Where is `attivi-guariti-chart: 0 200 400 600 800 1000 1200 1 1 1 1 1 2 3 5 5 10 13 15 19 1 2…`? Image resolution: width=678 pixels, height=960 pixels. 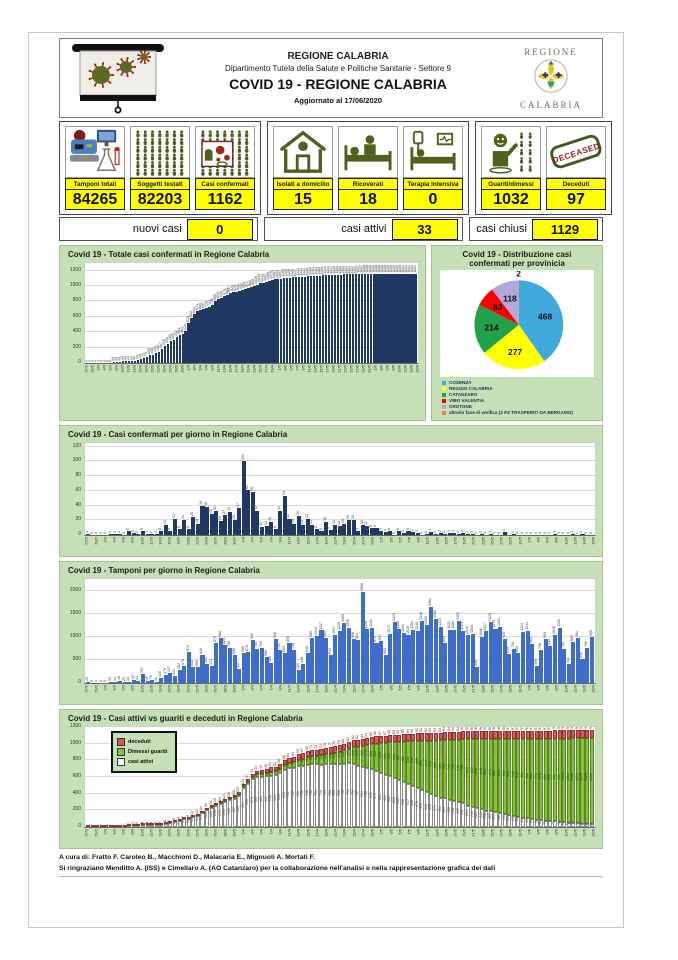
attivi-guariti-chart: 0 200 400 600 800 1000 1200 1 1 1 1 1 2 3 5 5 10 13 15 19 1 2… is located at coordinates (332, 780).